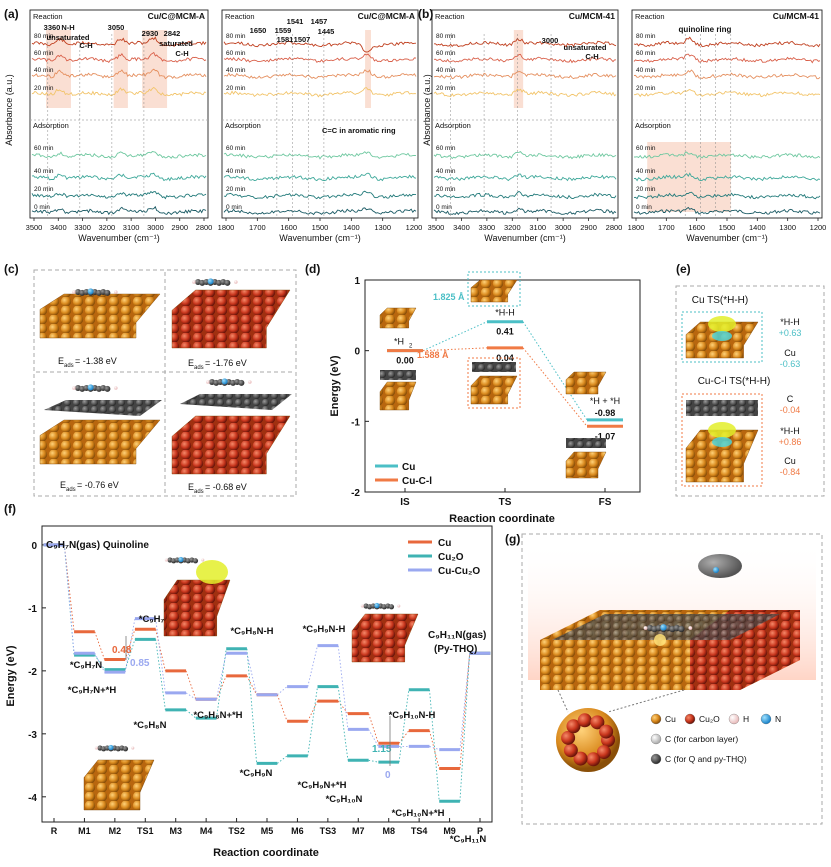 This screenshot has height=867, width=831. What do you see at coordinates (666, 227) in the screenshot?
I see `ir-tick-label: 1700` at bounding box center [666, 227].